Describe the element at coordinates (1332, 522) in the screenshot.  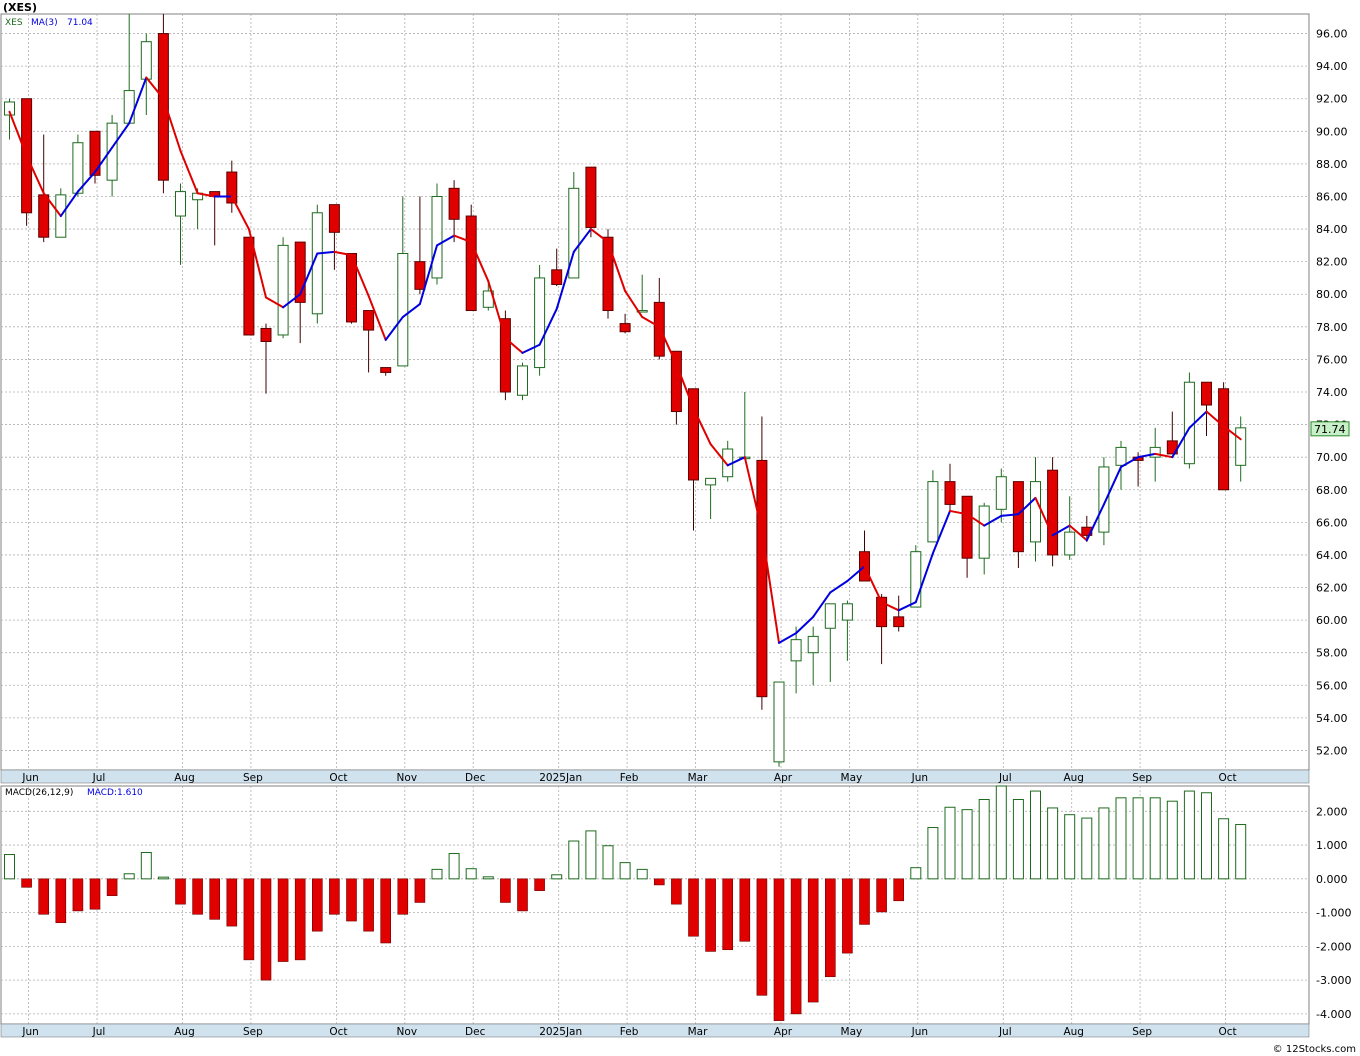
I see `price-y-tick-label: 66.00` at that location.